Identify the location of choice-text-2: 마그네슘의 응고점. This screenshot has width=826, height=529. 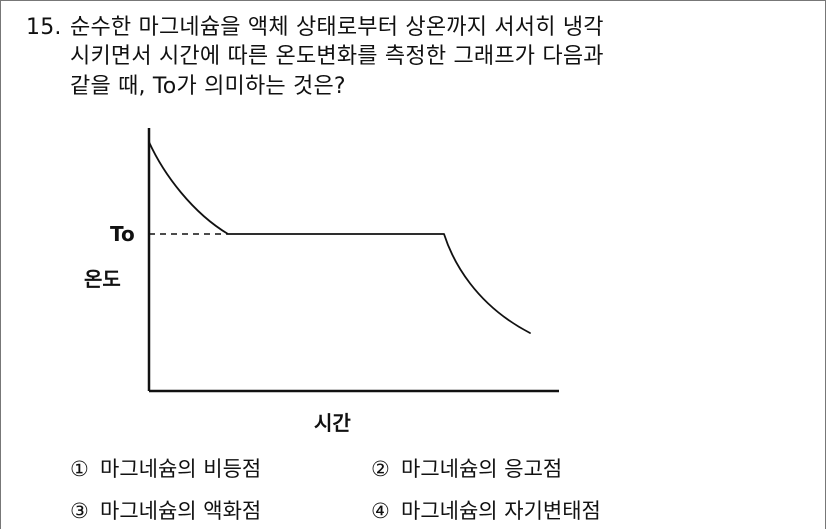
(482, 469).